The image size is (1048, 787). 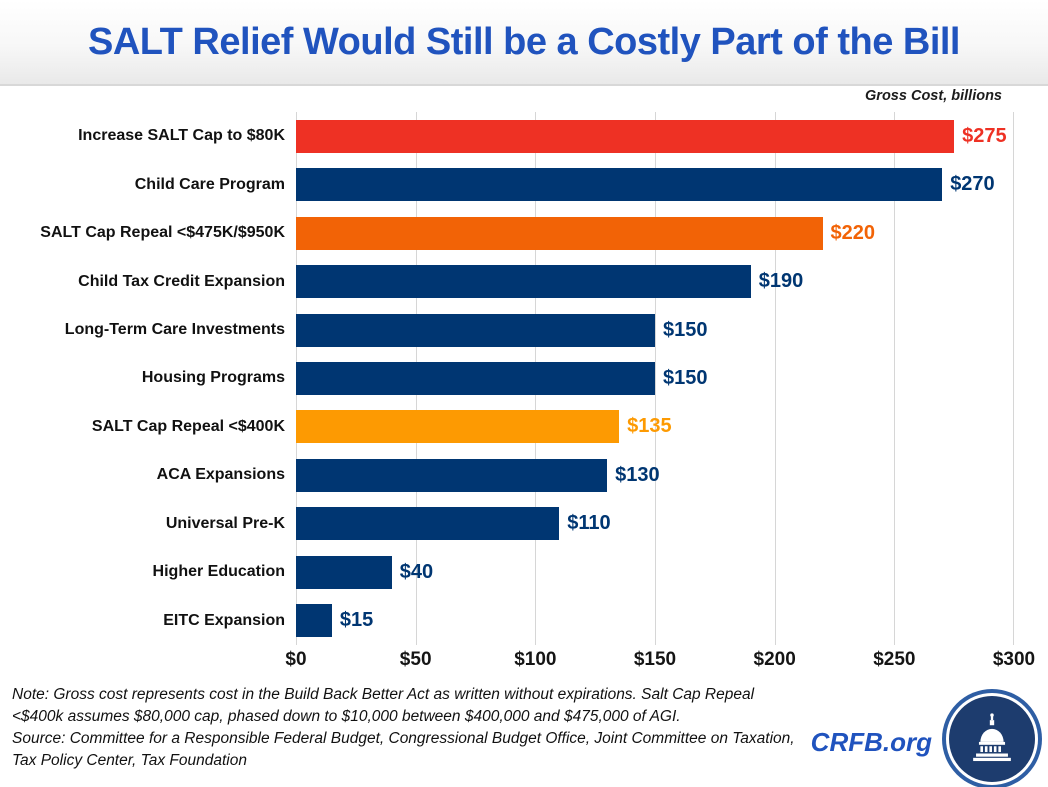 I want to click on bar-row: $110, so click(x=655, y=524).